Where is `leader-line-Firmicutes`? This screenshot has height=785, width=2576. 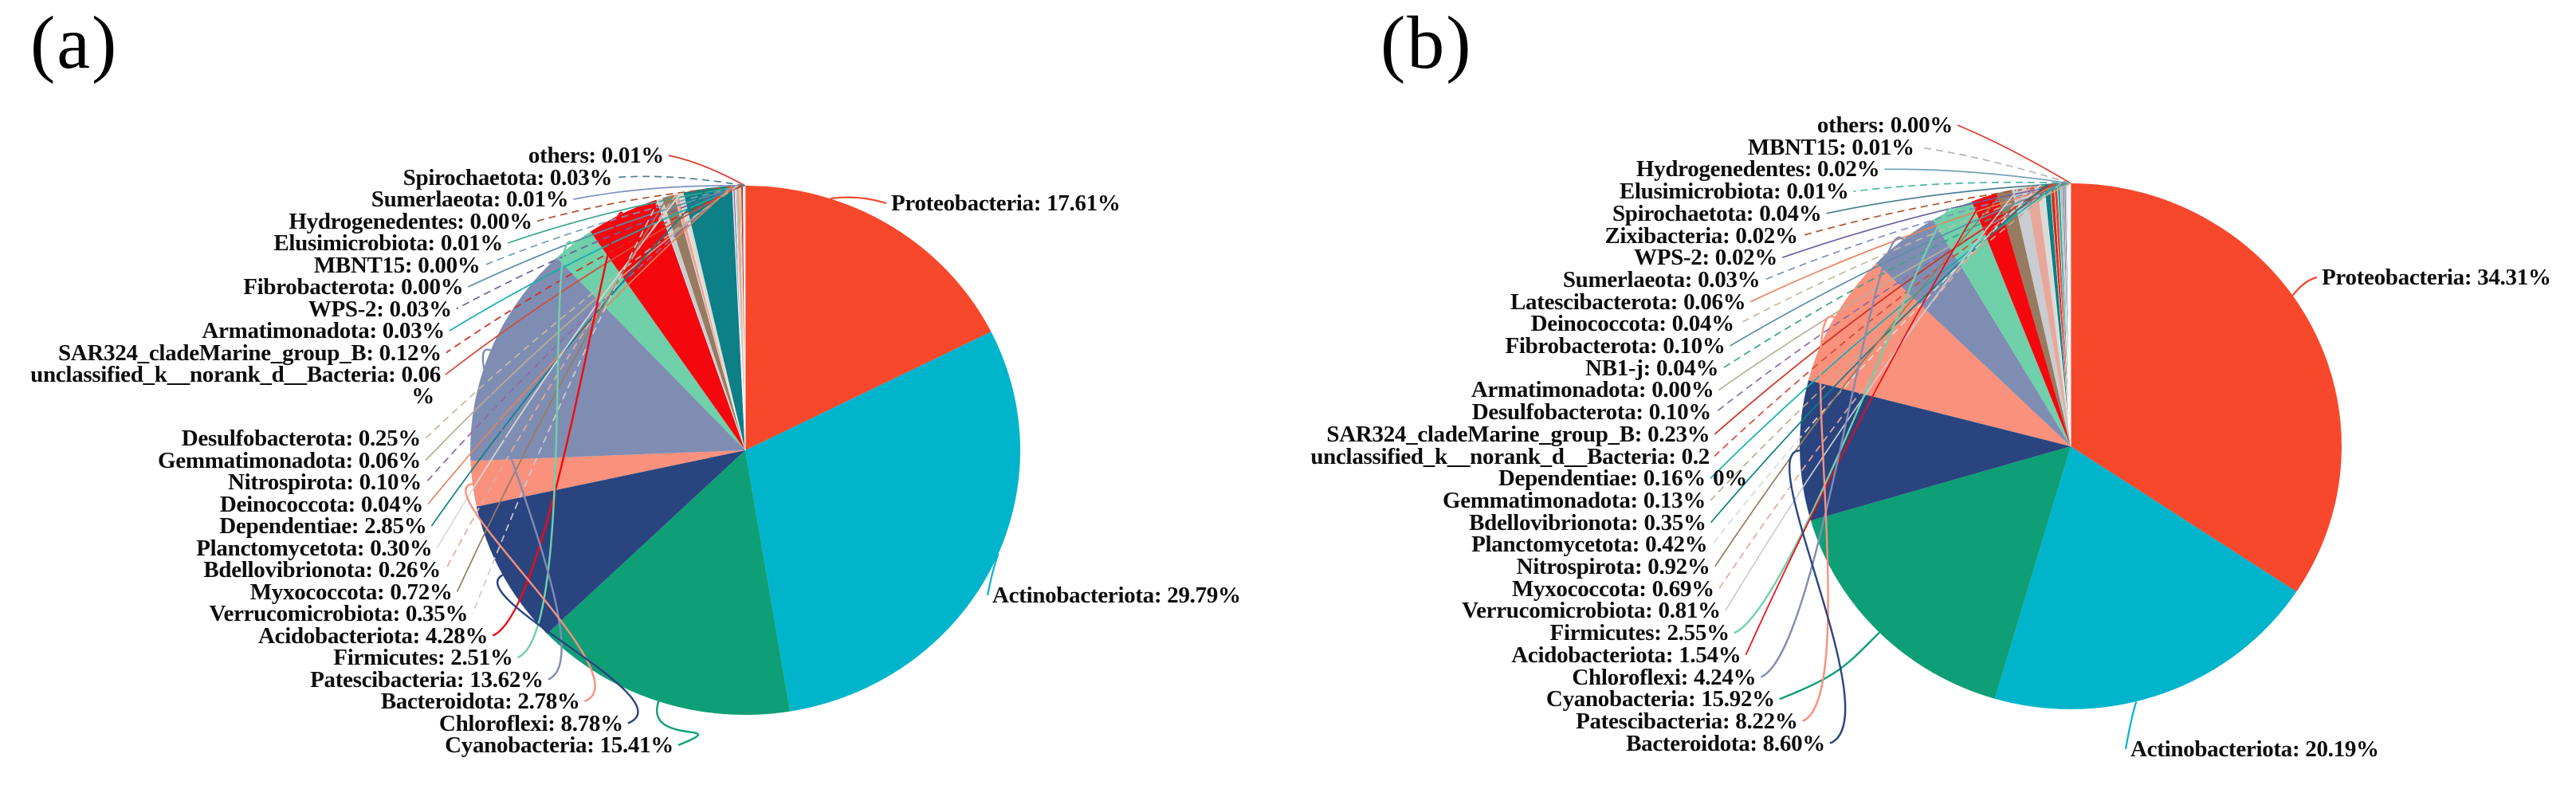
leader-line-Firmicutes is located at coordinates (1844, 420).